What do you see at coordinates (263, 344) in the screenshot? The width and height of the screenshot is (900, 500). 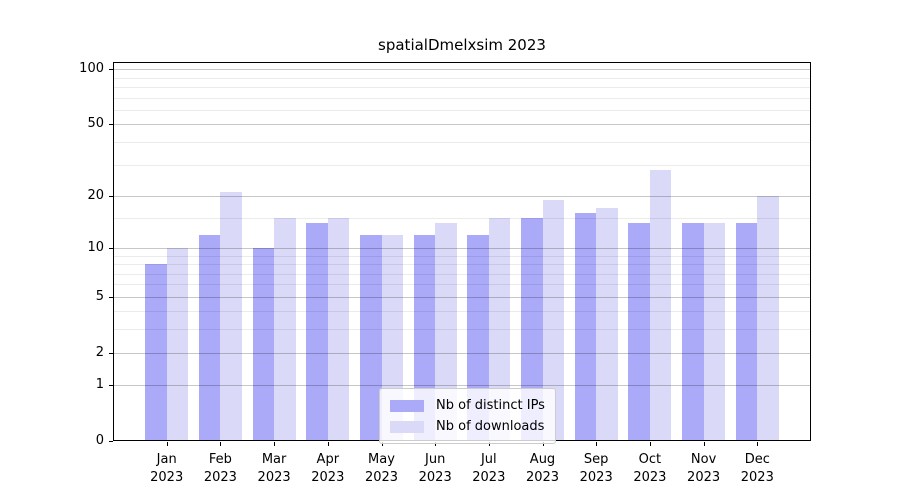 I see `bar-ips-mar` at bounding box center [263, 344].